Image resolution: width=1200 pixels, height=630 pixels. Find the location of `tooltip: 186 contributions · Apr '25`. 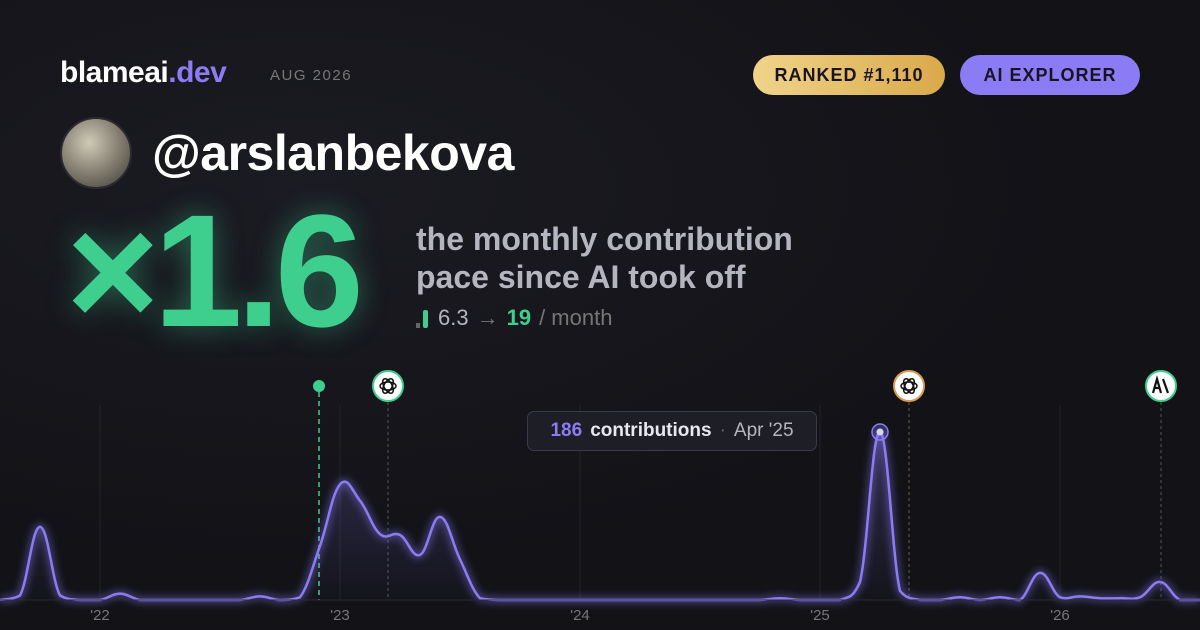

tooltip: 186 contributions · Apr '25 is located at coordinates (672, 431).